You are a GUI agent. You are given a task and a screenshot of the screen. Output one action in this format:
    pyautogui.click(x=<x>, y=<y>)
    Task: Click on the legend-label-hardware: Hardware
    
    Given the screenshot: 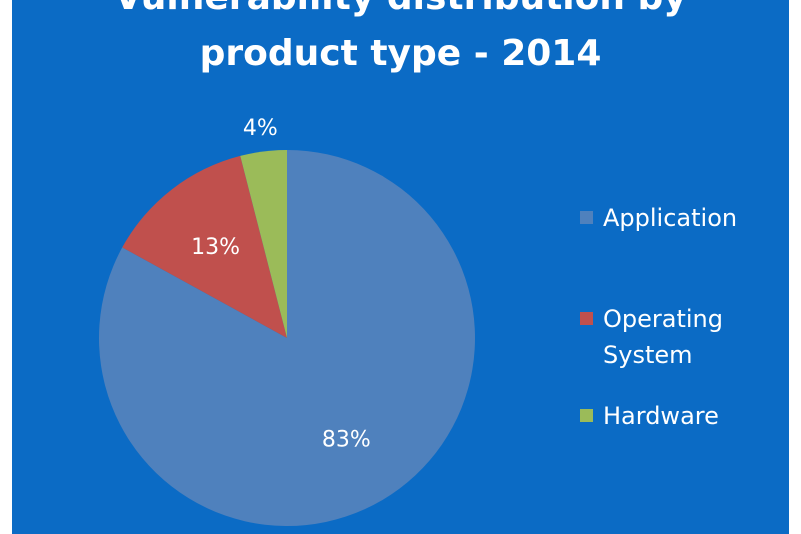 What is the action you would take?
    pyautogui.click(x=661, y=416)
    